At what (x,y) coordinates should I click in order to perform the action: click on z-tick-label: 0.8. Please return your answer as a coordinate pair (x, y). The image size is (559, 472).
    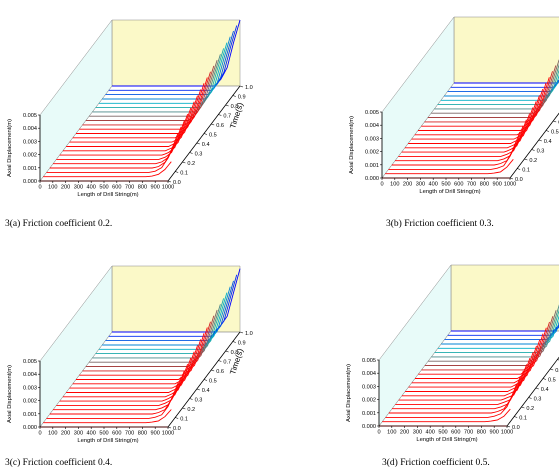
    Looking at the image, I should click on (235, 353).